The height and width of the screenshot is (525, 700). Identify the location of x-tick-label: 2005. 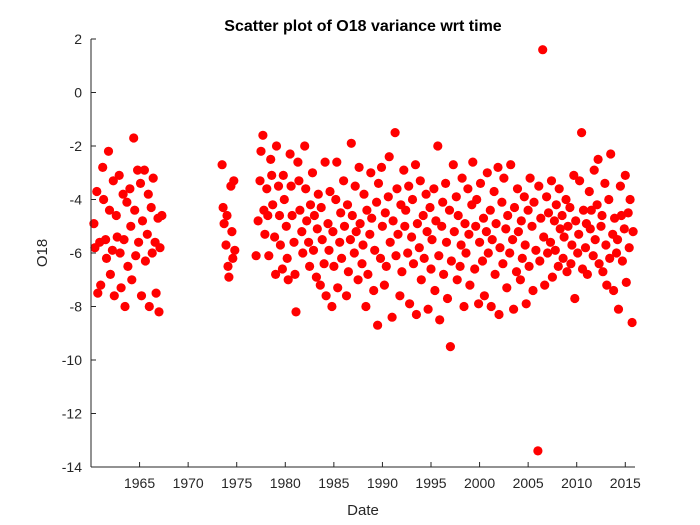
(528, 483).